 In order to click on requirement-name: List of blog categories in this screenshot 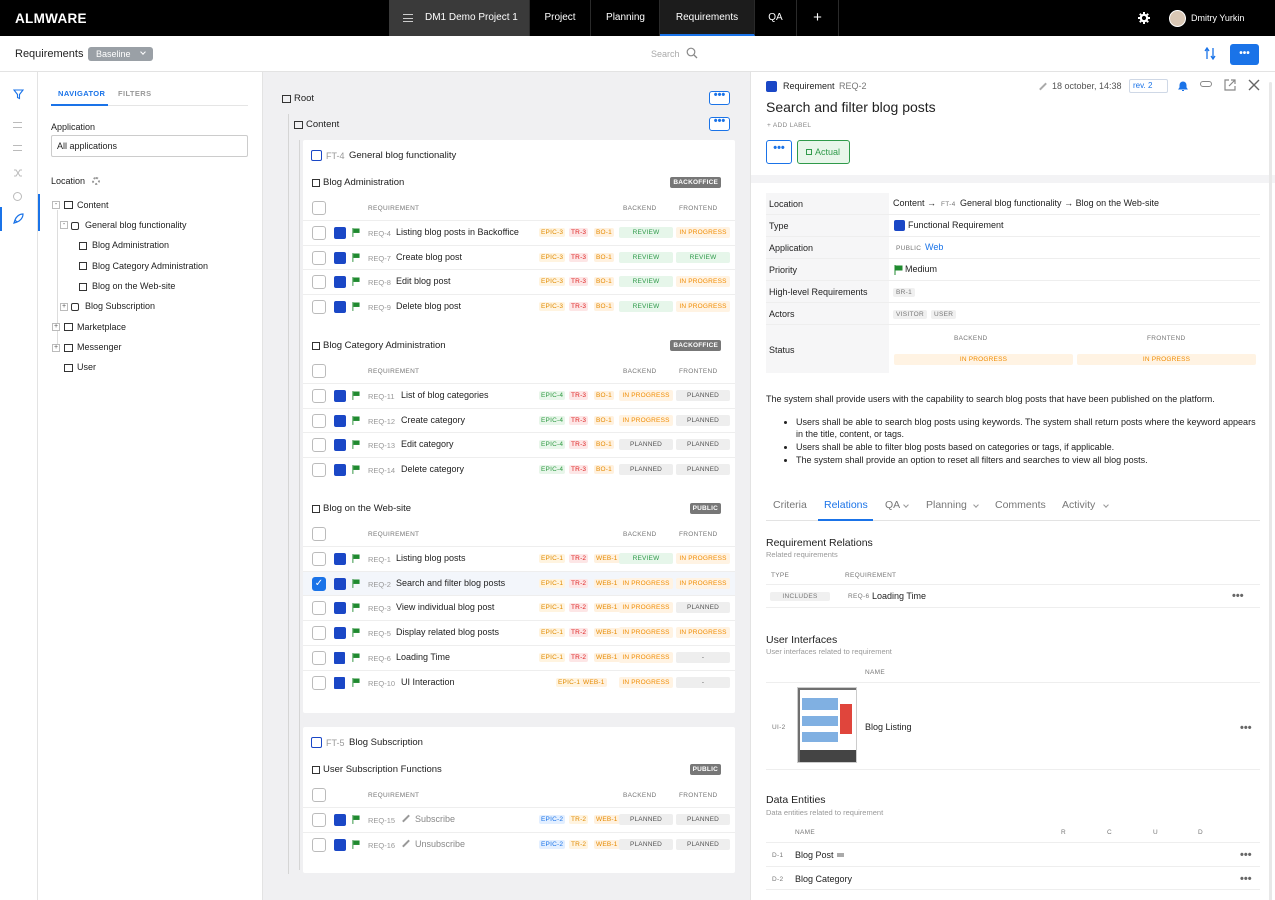, I will do `click(445, 395)`.